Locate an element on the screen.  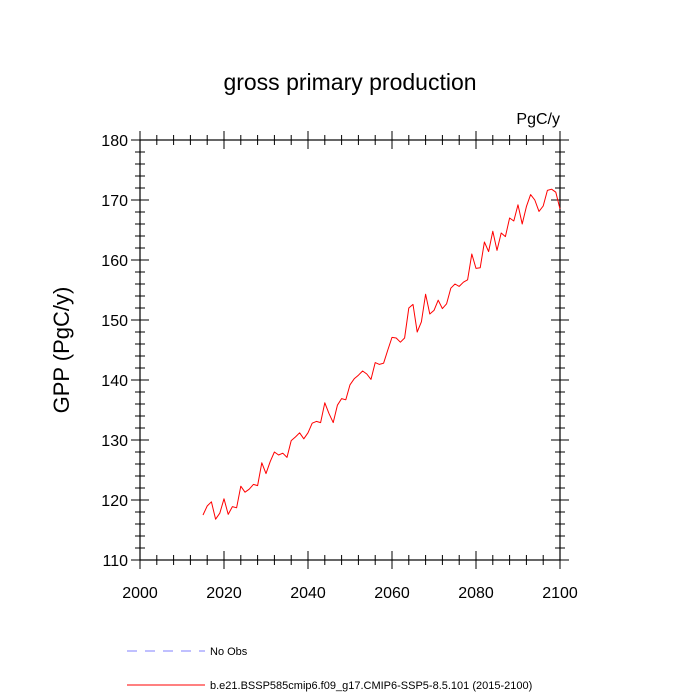
y-tick-label: 130 is located at coordinates (114, 441).